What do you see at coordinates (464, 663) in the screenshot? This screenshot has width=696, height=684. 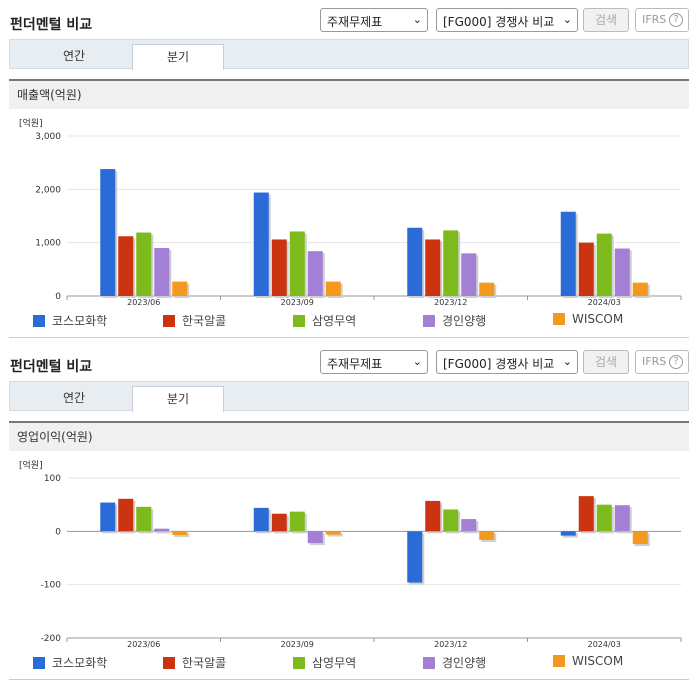 I see `legend-label: 경인양행` at bounding box center [464, 663].